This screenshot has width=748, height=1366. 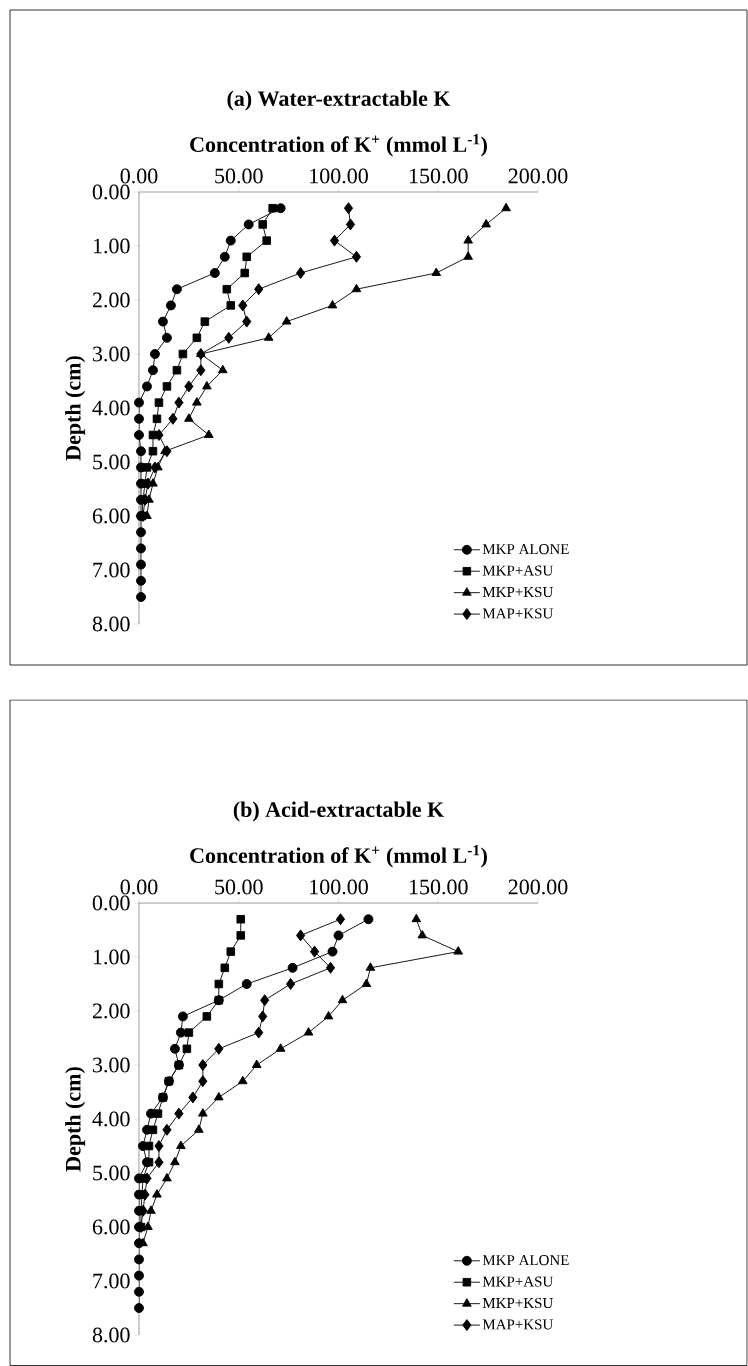 What do you see at coordinates (339, 811) in the screenshot?
I see `chart-title: (b) Acid-extractable K` at bounding box center [339, 811].